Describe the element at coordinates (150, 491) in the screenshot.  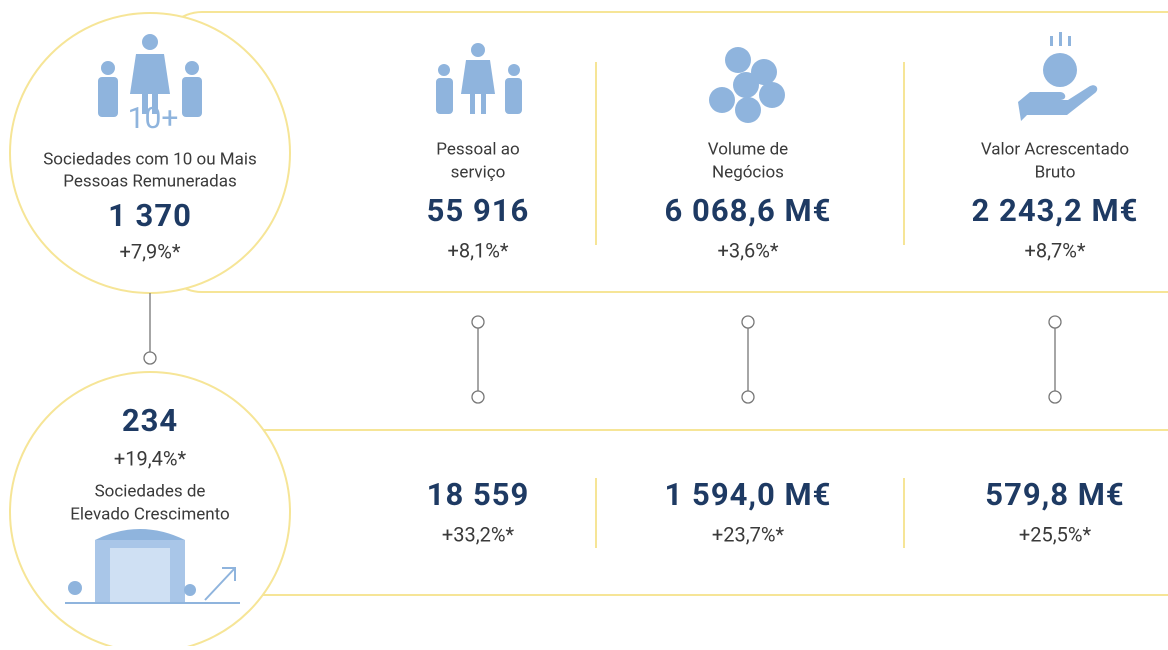
I see `label: Sociedades de` at that location.